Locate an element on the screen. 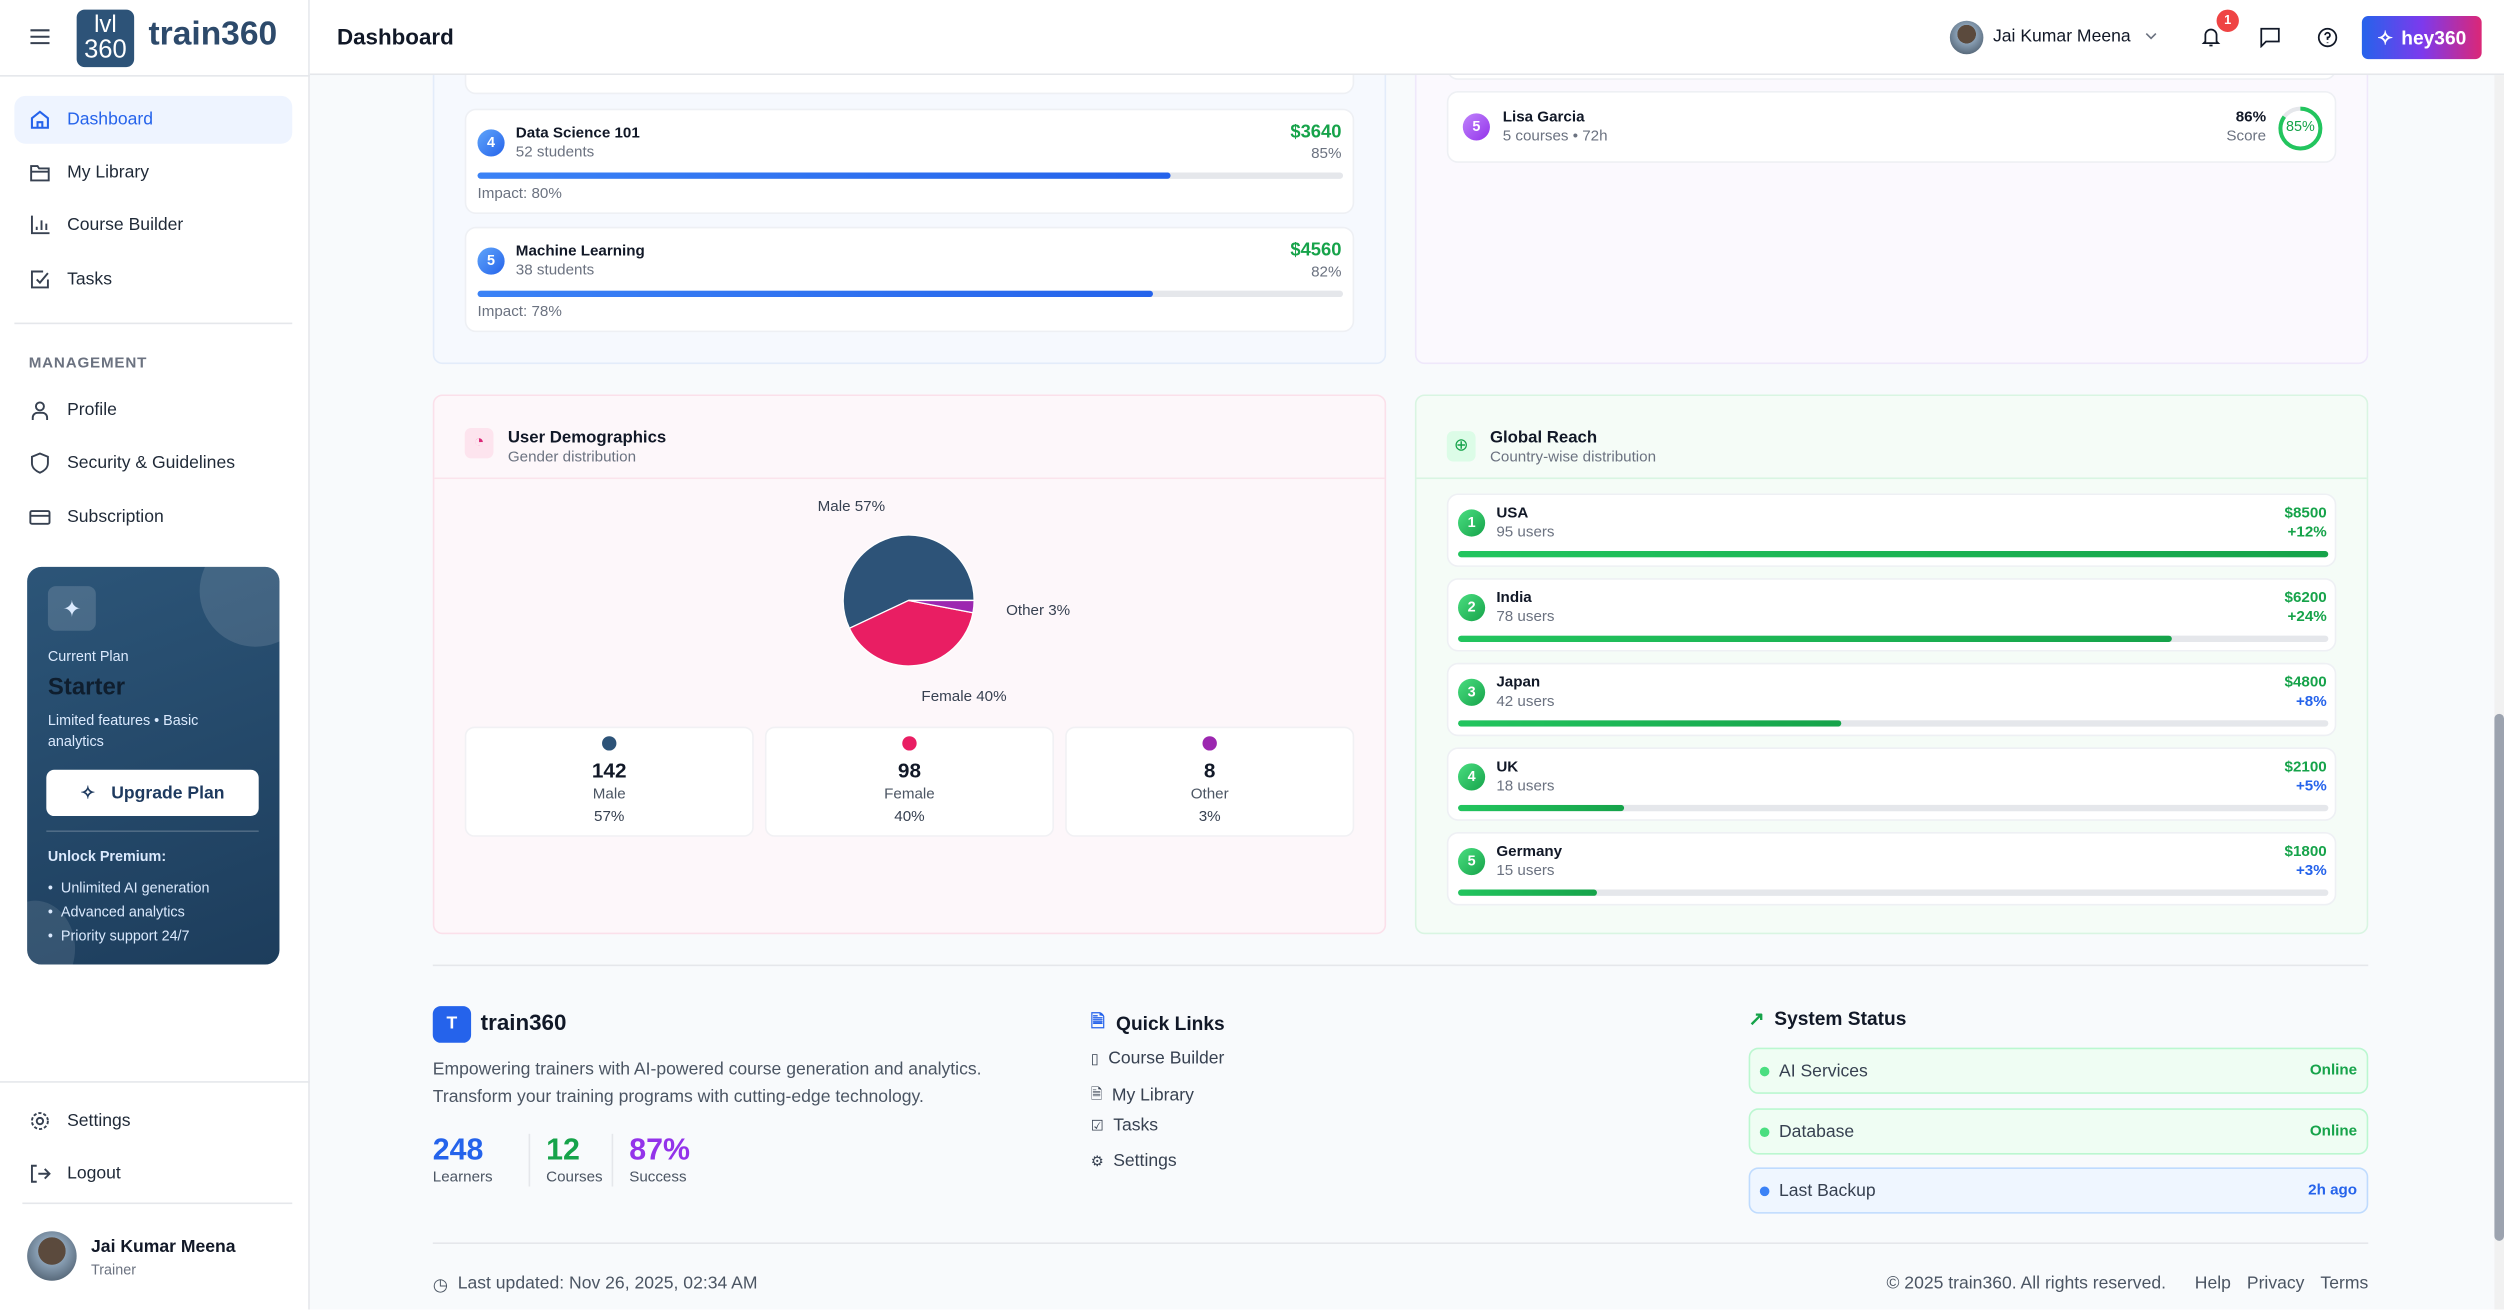  book-icon: ▯ is located at coordinates (1094, 1057).